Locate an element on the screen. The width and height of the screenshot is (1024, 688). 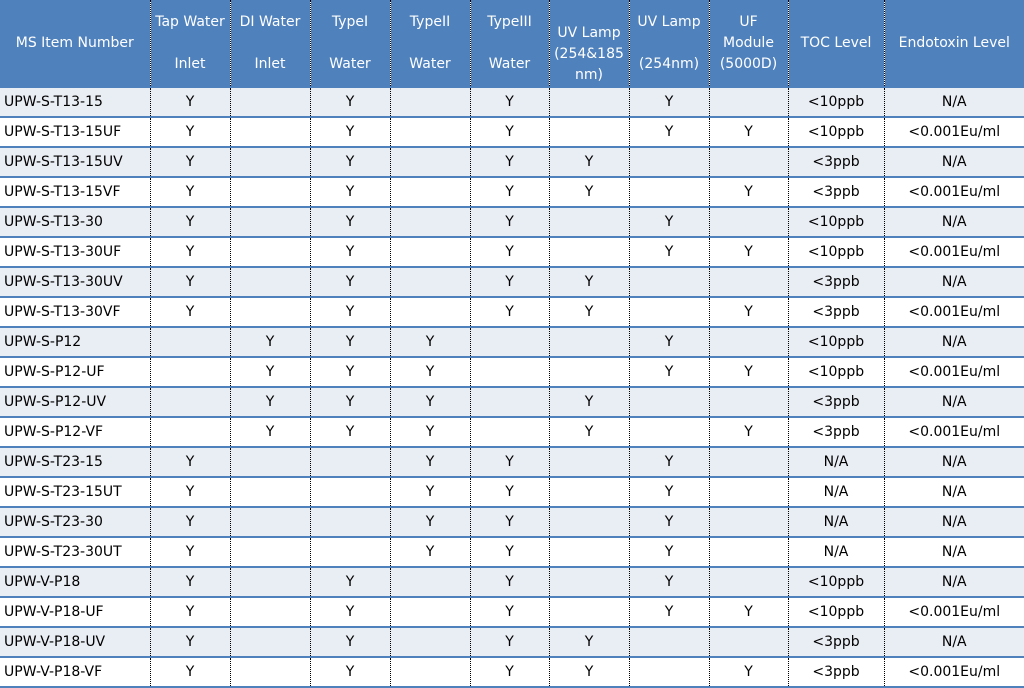
item-number-cell: UPW-S-T13-15 is located at coordinates (75, 102).